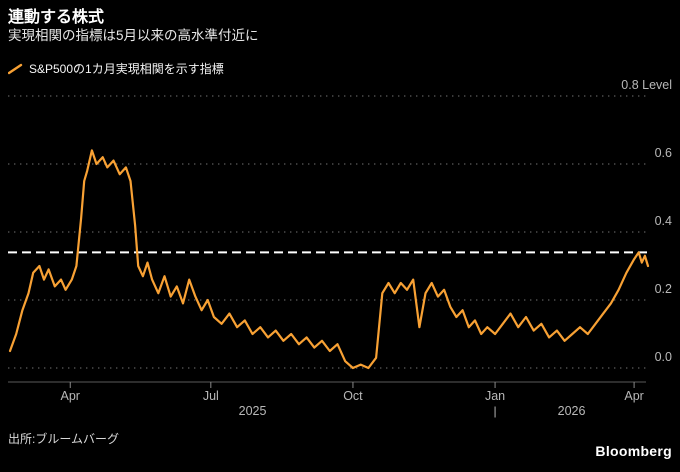 The width and height of the screenshot is (680, 472). I want to click on y-axis-label: 0.4, so click(663, 221).